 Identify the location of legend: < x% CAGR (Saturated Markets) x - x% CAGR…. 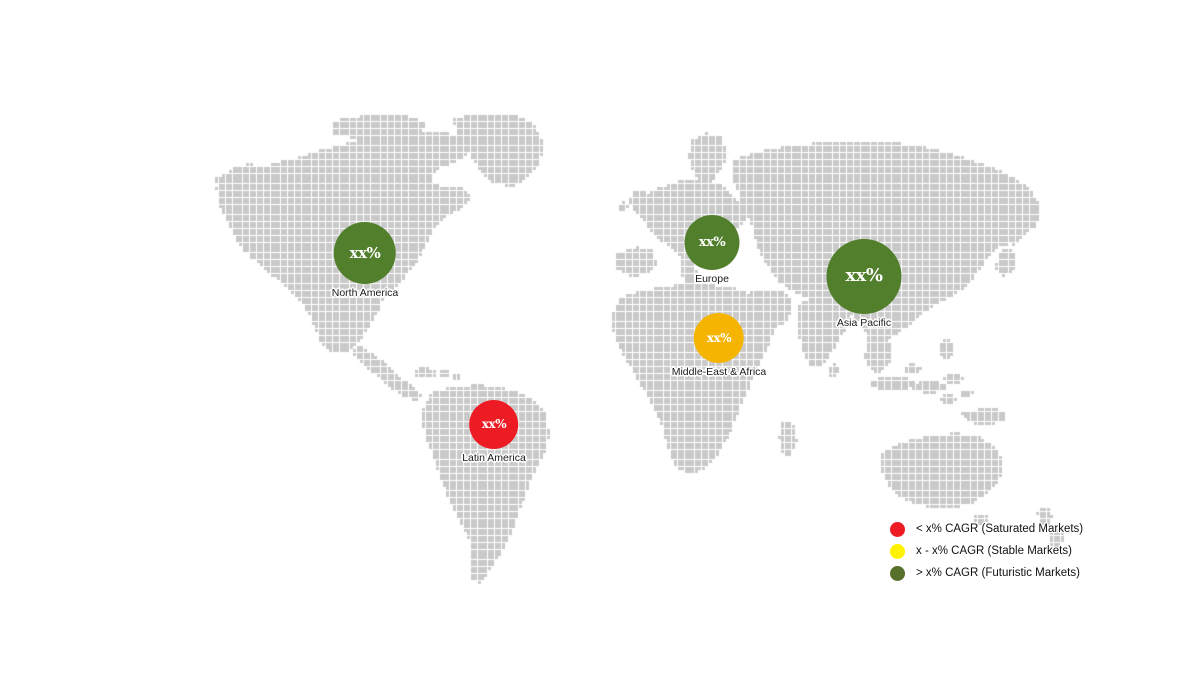
(986, 551).